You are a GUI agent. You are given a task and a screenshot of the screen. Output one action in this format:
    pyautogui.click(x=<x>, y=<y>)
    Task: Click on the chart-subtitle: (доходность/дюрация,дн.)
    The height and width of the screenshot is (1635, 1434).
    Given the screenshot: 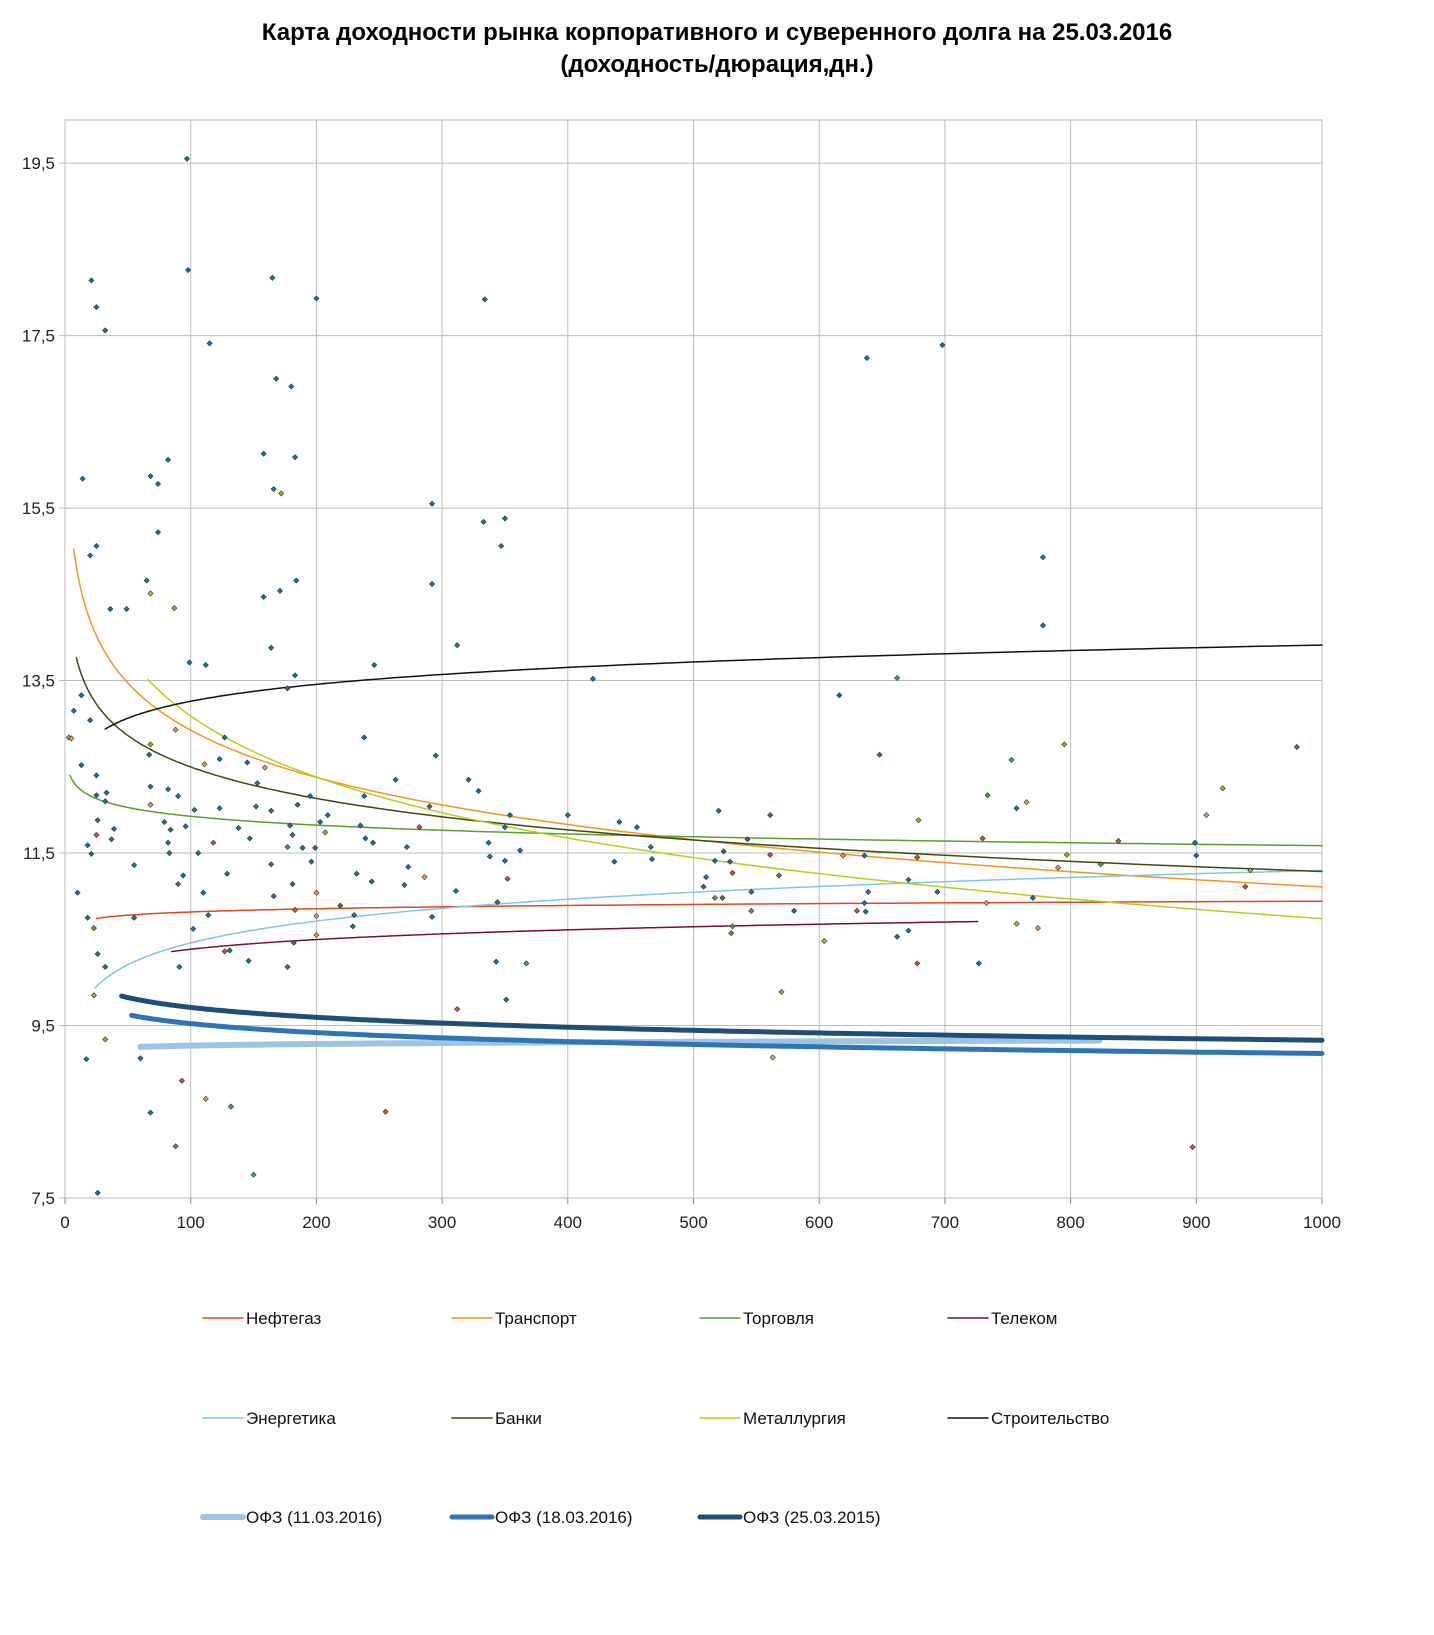 What is the action you would take?
    pyautogui.click(x=716, y=64)
    